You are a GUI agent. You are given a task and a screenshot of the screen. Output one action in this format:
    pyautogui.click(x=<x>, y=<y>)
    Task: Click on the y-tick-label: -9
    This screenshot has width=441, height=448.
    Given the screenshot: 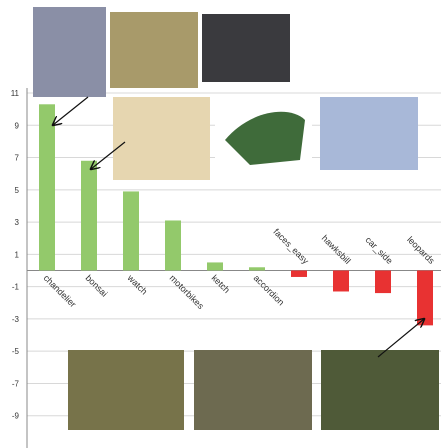 What is the action you would take?
    pyautogui.click(x=16, y=416)
    